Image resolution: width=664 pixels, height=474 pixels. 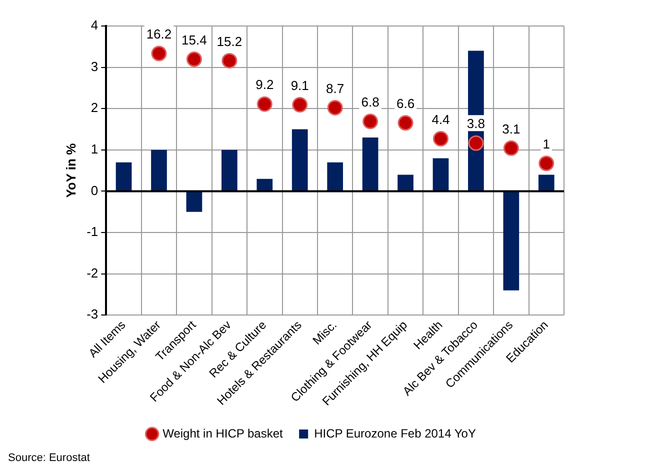 What do you see at coordinates (94, 108) in the screenshot?
I see `y-tick-label: 2` at bounding box center [94, 108].